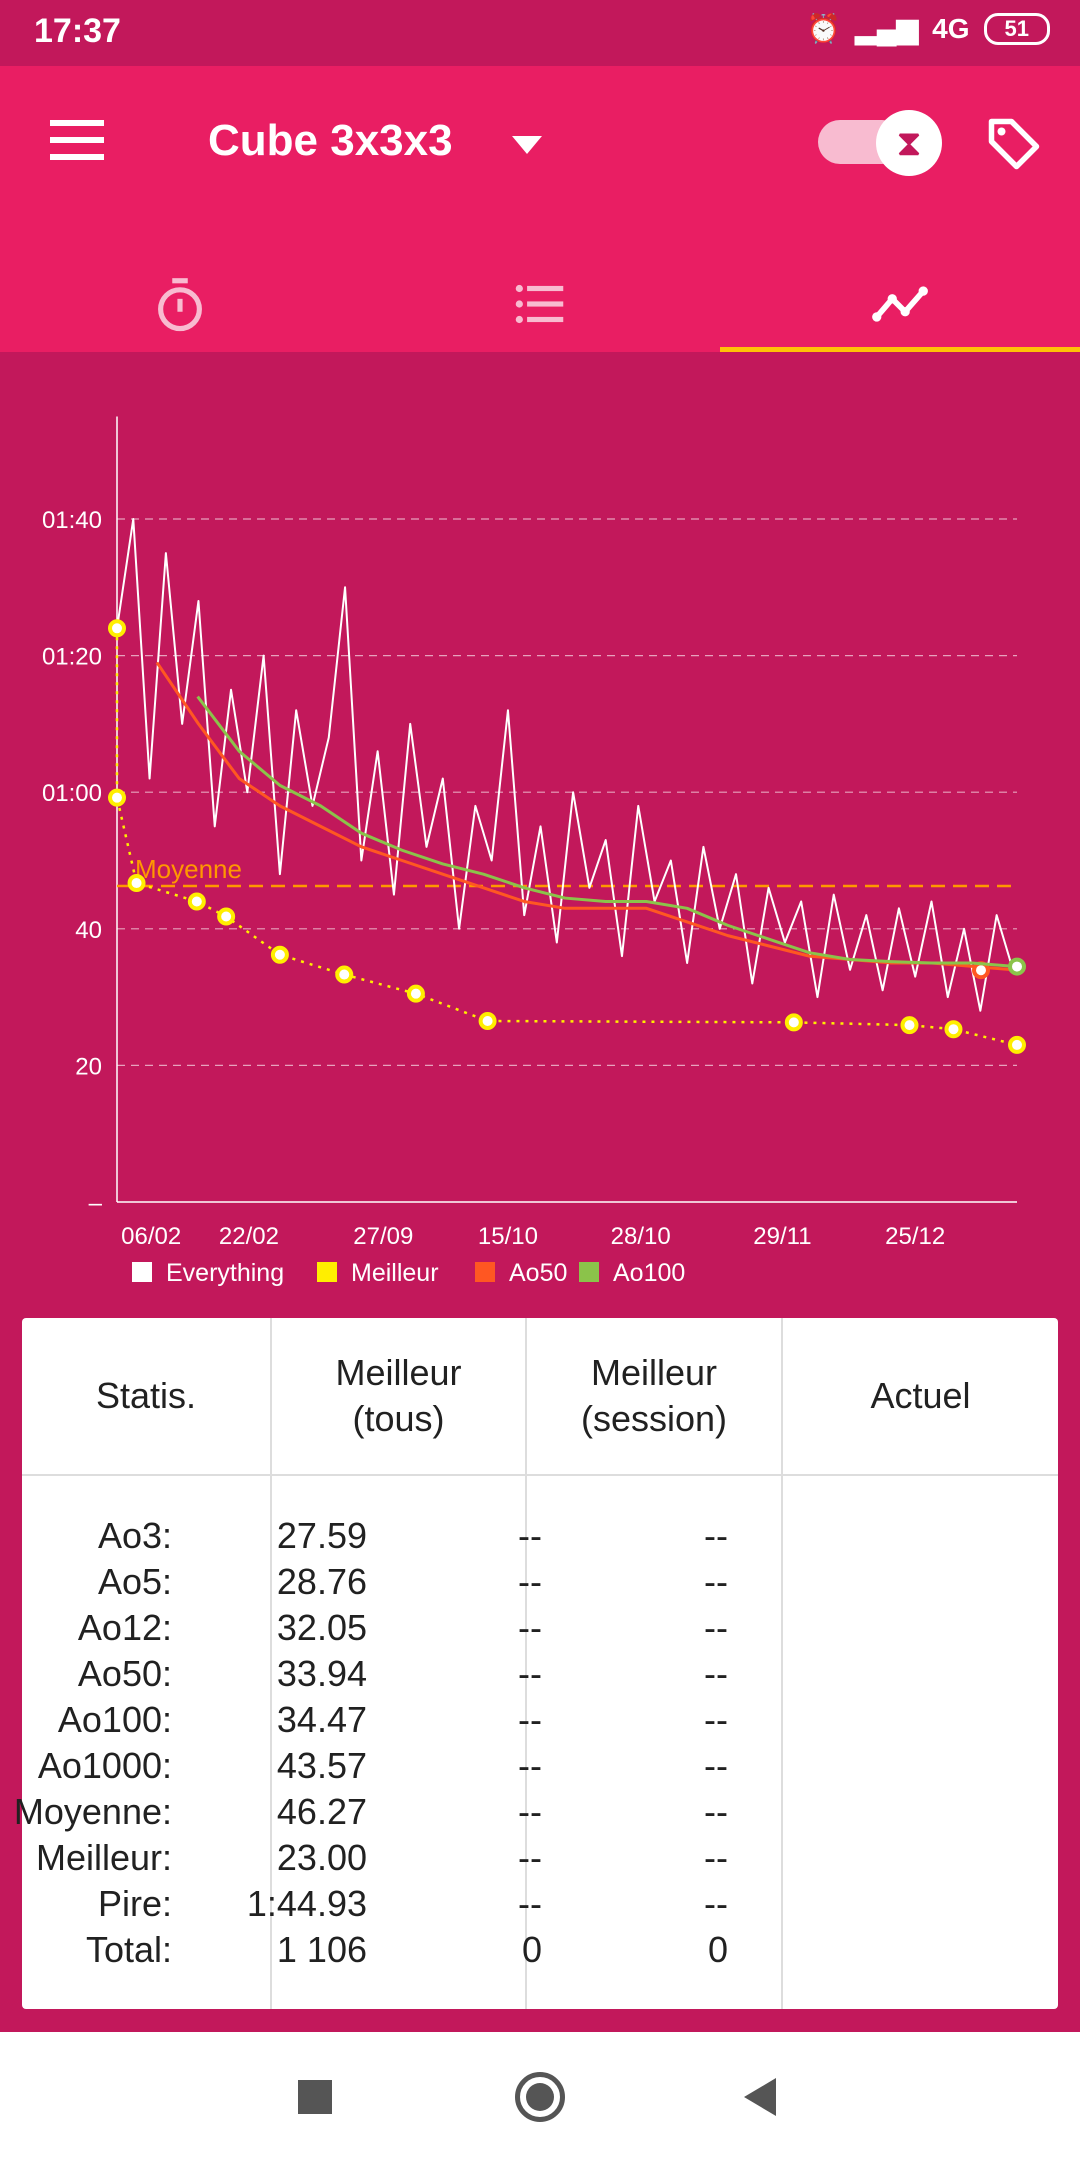 This screenshot has width=1080, height=2160. Describe the element at coordinates (134, 1535) in the screenshot. I see `stat-label: Ao3:` at that location.